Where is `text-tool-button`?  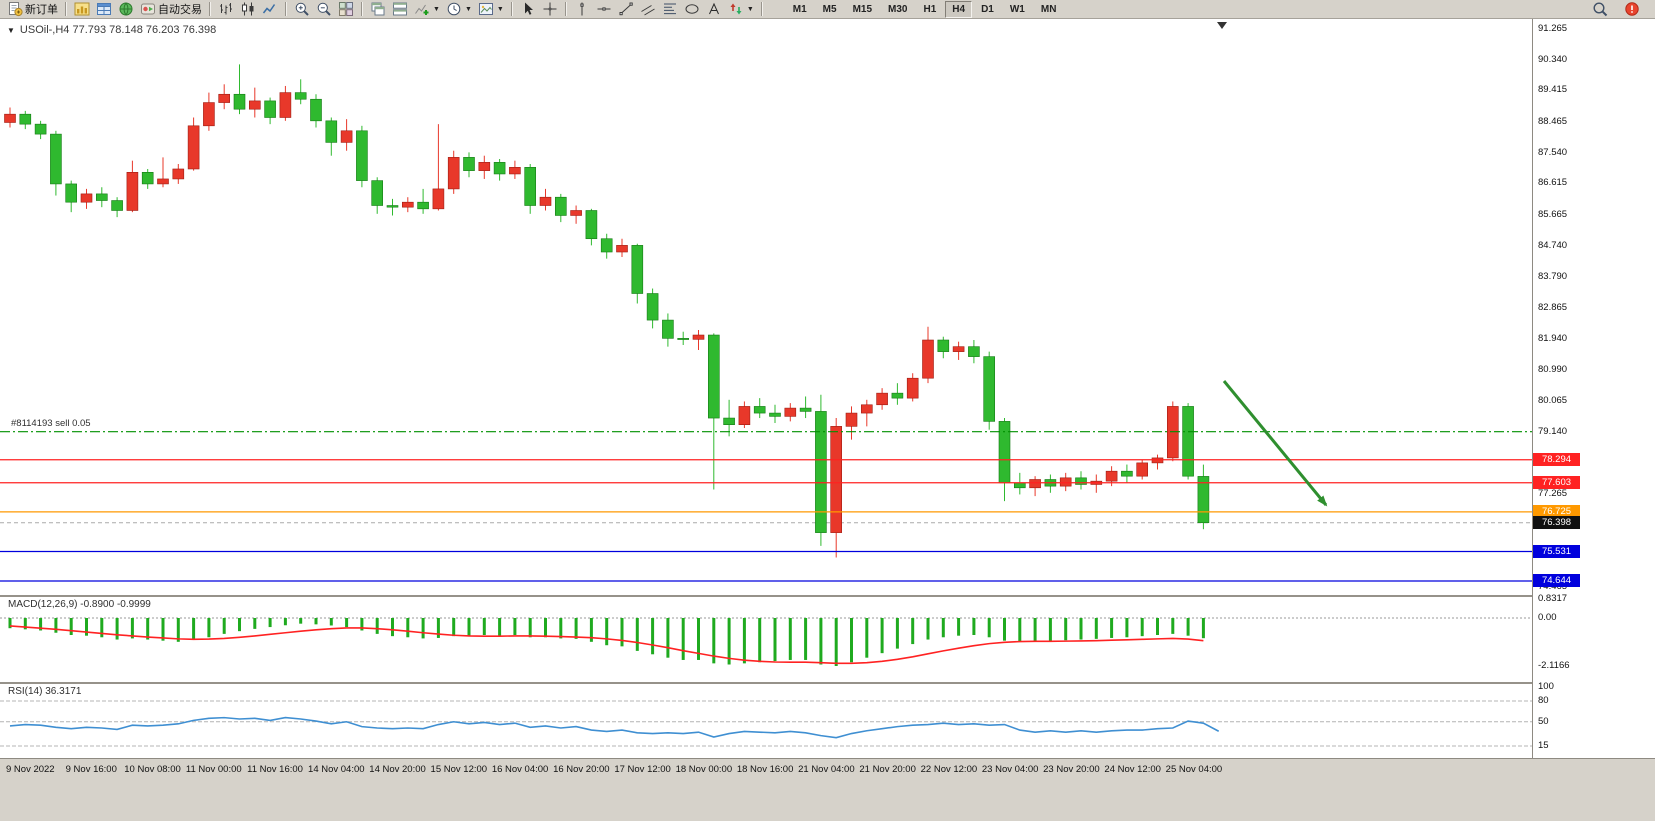 text-tool-button is located at coordinates (714, 9).